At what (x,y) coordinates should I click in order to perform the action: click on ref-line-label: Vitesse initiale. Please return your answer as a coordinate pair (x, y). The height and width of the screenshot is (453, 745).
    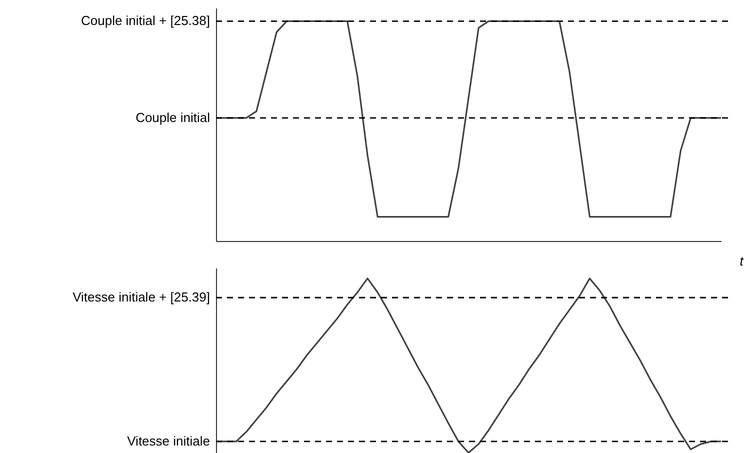
    Looking at the image, I should click on (168, 440).